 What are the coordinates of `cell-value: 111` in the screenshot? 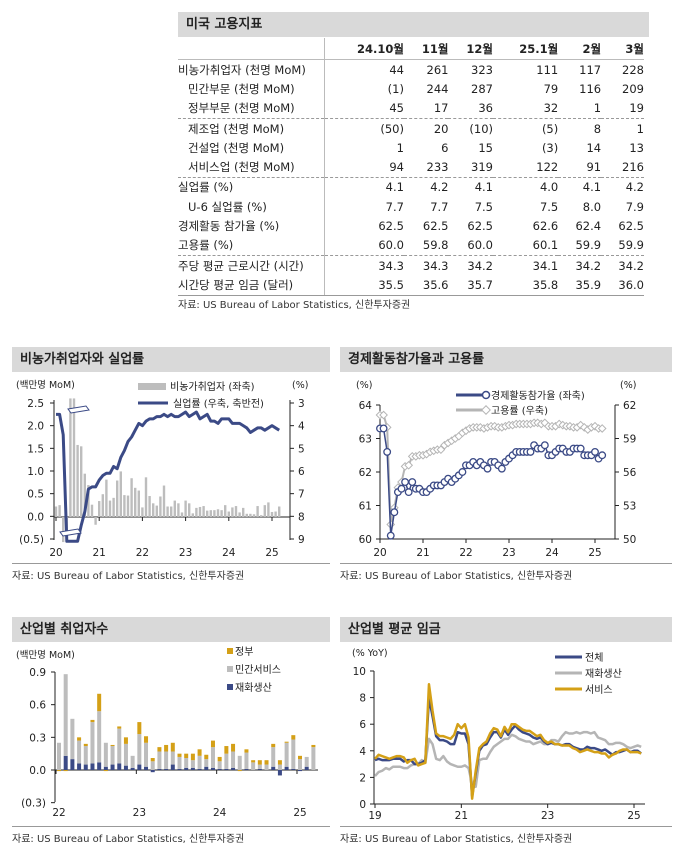 It's located at (547, 69).